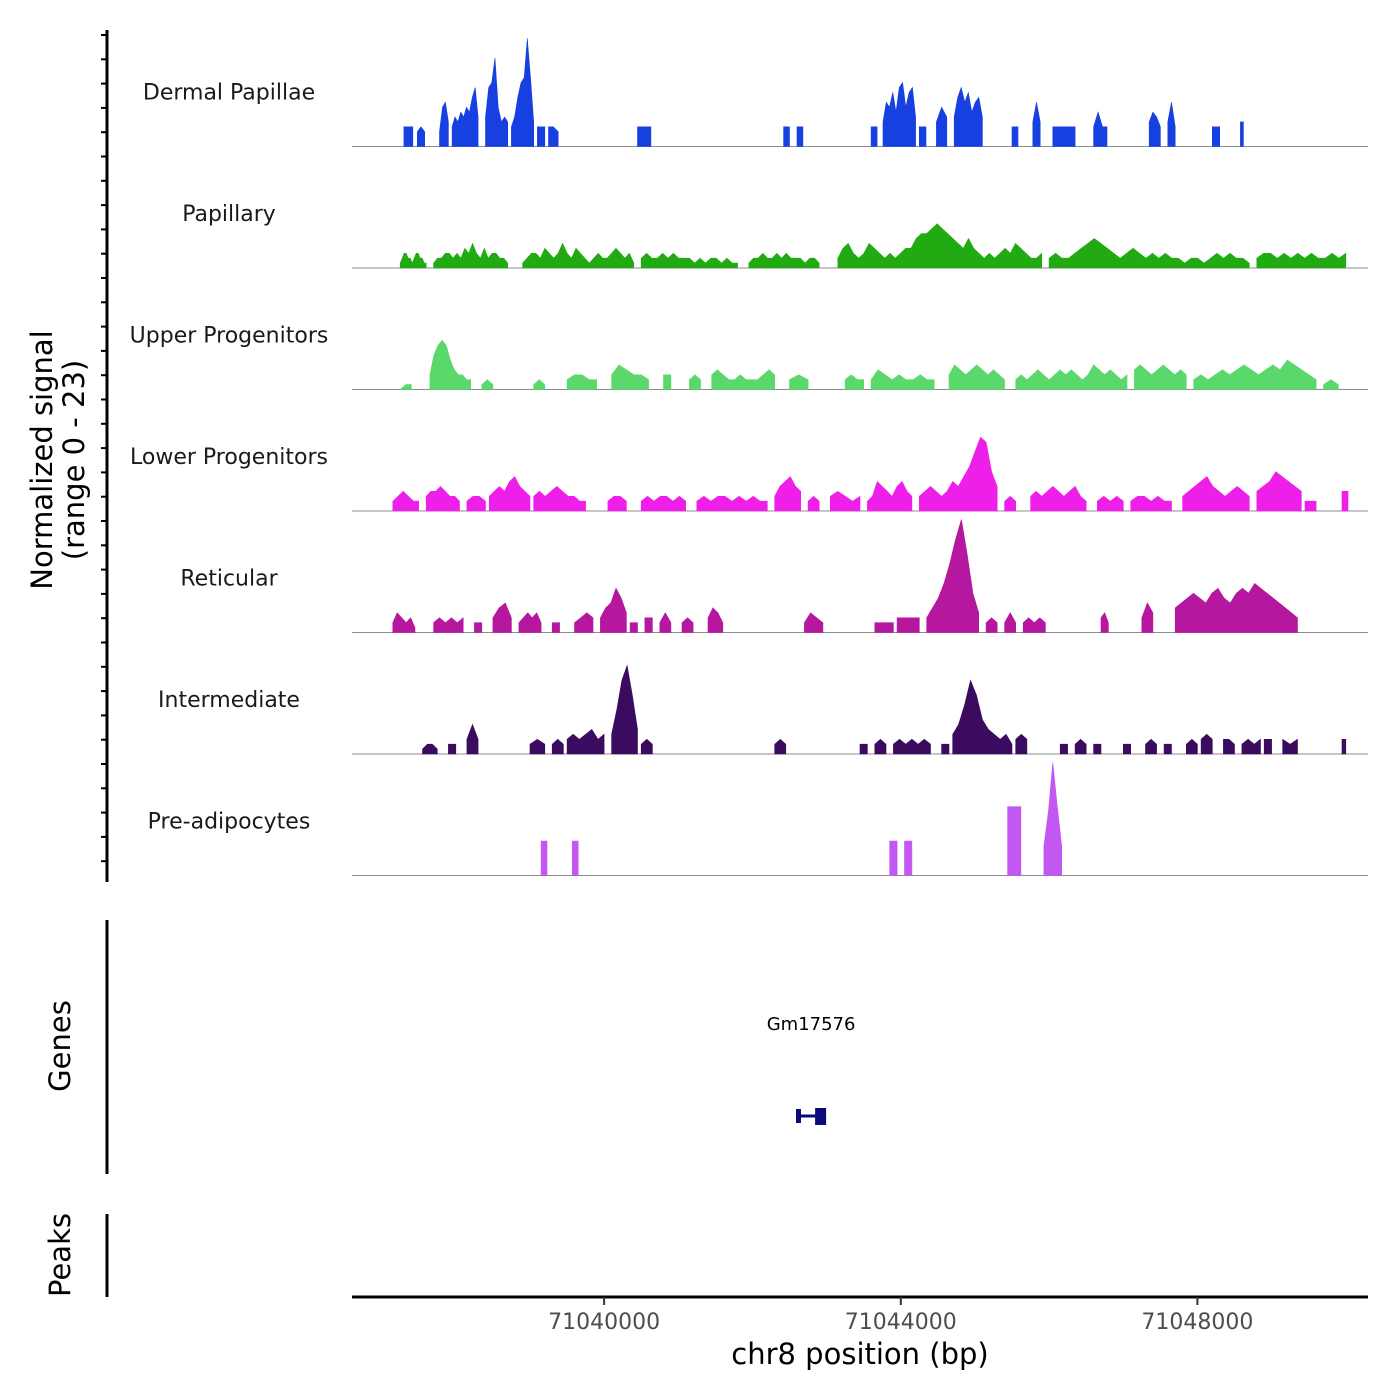 This screenshot has height=1400, width=1400. I want to click on x-axis-tick-label: 71044000, so click(901, 1322).